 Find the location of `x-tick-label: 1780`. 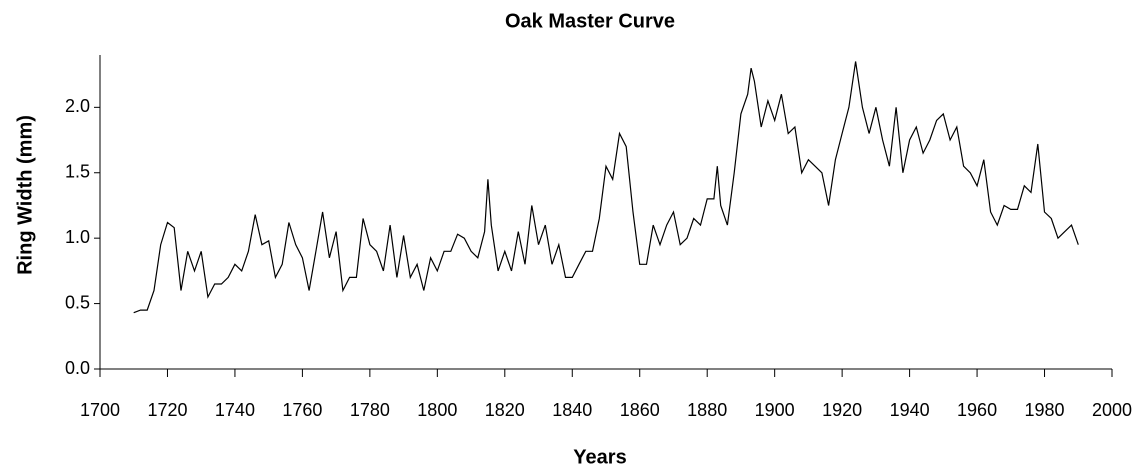

x-tick-label: 1780 is located at coordinates (370, 410).